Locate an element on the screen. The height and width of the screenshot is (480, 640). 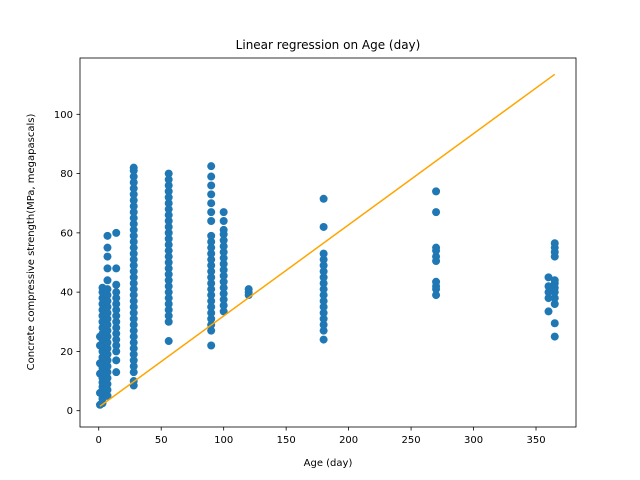
x-tick-label: 100 is located at coordinates (223, 440).